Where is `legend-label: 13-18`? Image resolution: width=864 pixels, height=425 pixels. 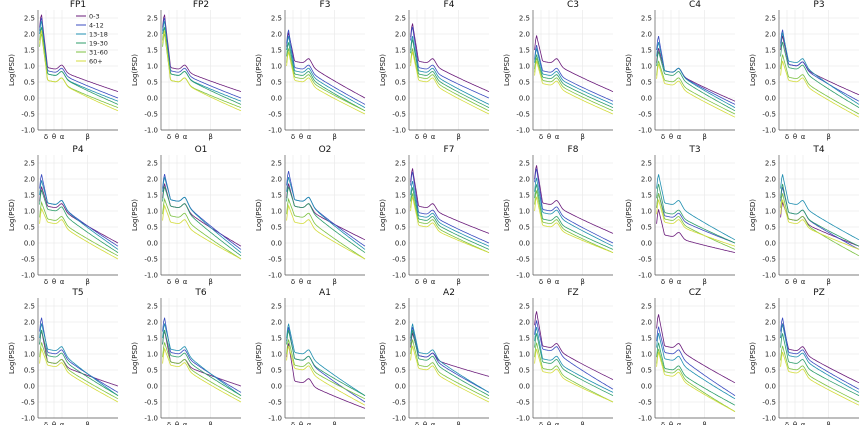
legend-label: 13-18 is located at coordinates (98, 34).